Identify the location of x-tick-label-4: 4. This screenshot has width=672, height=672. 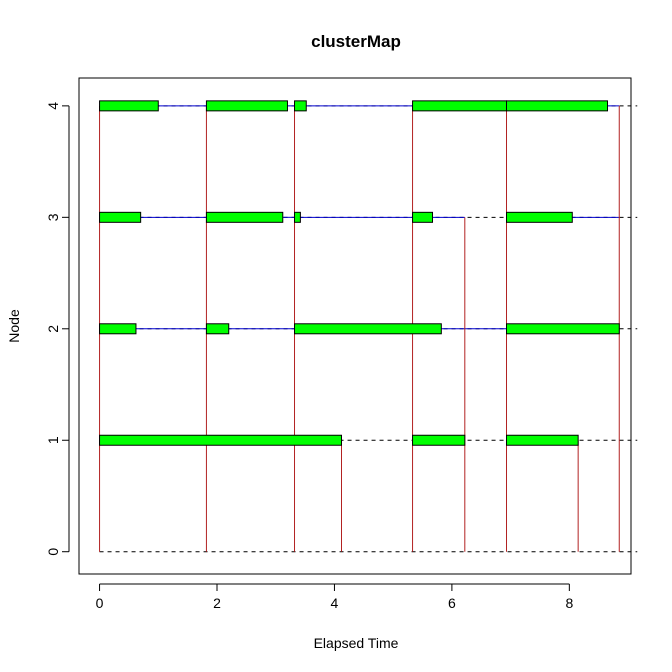
(335, 603).